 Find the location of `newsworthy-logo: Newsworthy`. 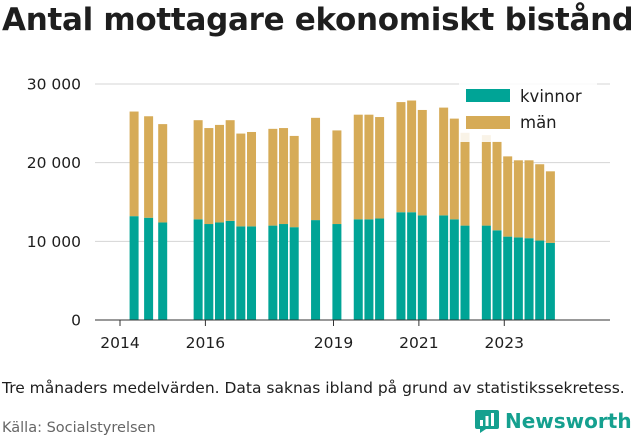

newsworthy-logo: Newsworthy is located at coordinates (552, 421).